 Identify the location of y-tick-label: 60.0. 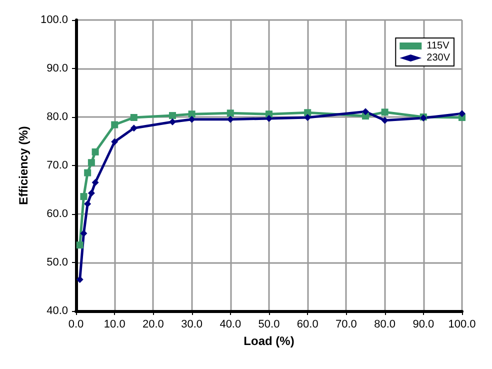
(57, 214).